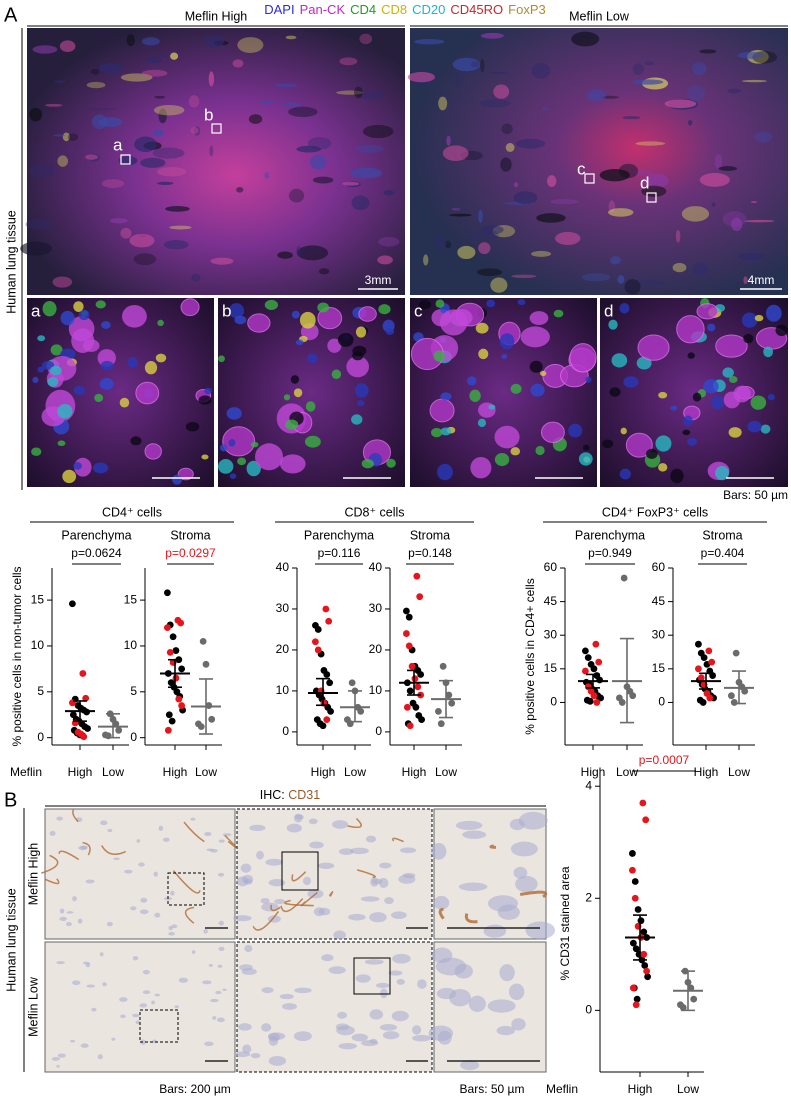 This screenshot has width=791, height=1108. Describe the element at coordinates (304, 795) in the screenshot. I see `ihc-title-marker: CD31` at that location.